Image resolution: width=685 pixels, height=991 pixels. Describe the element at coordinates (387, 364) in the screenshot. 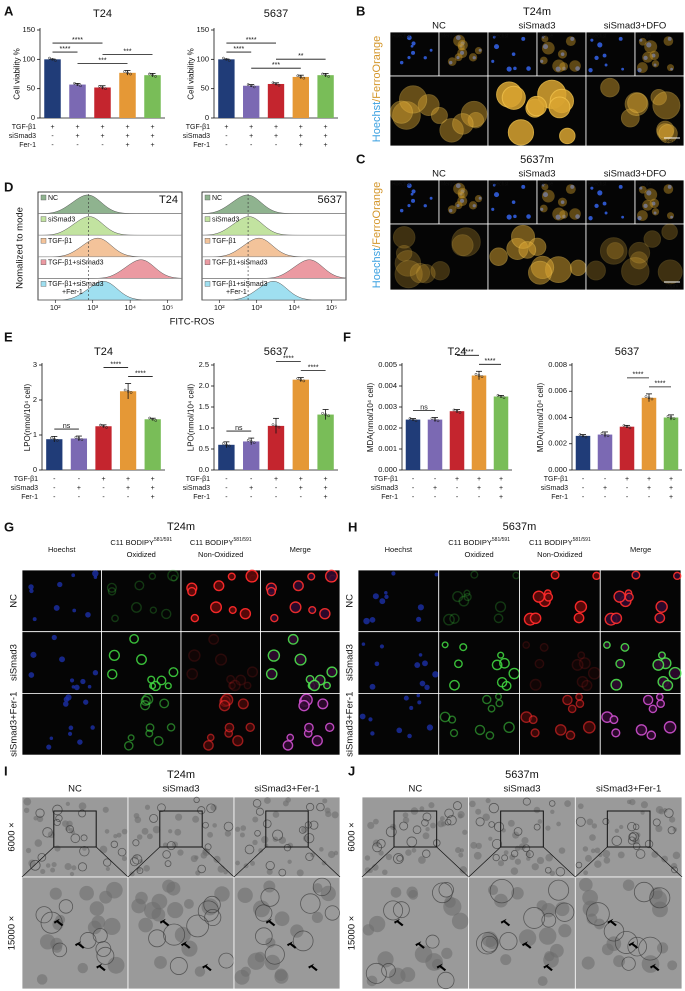

I see `y-tick-label: 0.005` at that location.